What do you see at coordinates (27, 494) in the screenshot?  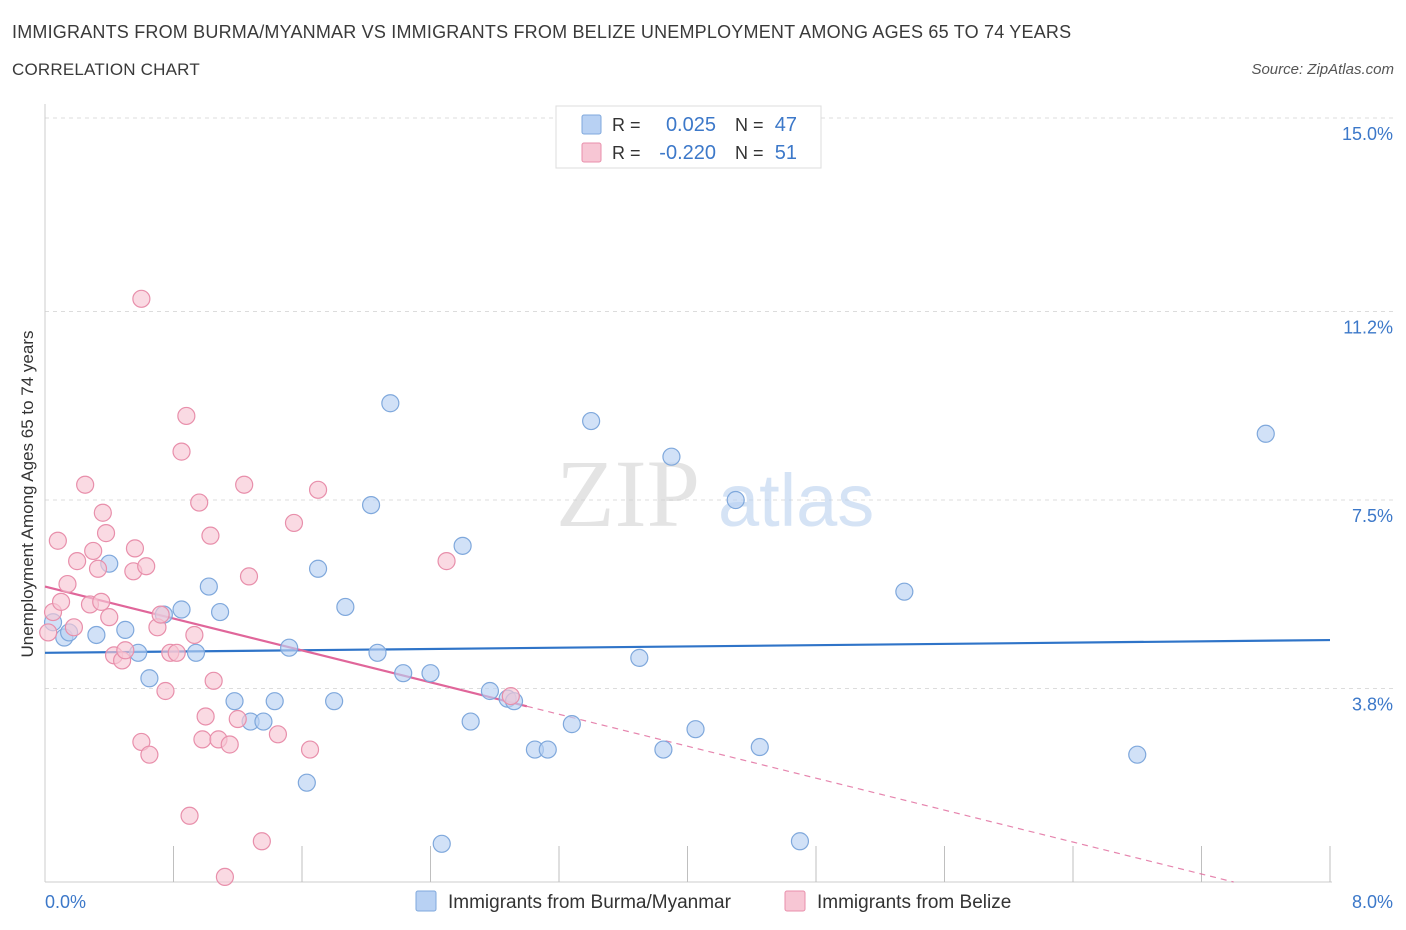 I see `y-axis-label: Unemployment Among Ages 65 to 74 years` at bounding box center [27, 494].